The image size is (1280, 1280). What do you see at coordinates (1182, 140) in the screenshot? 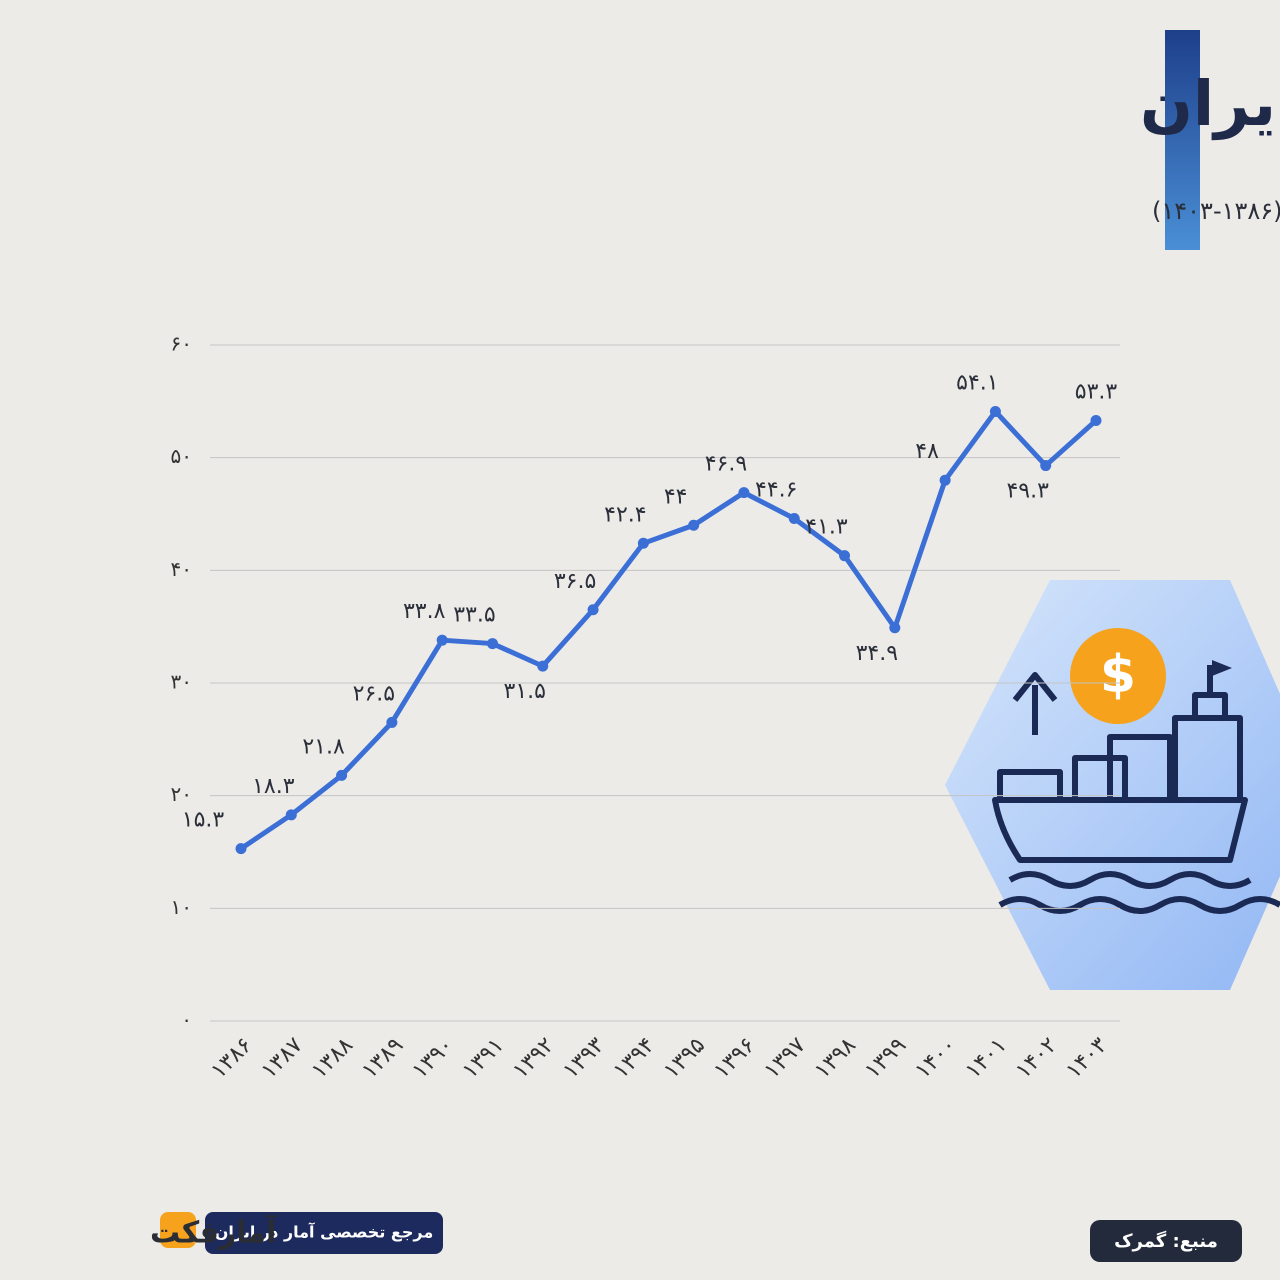
I see `title-accent-bar` at bounding box center [1182, 140].